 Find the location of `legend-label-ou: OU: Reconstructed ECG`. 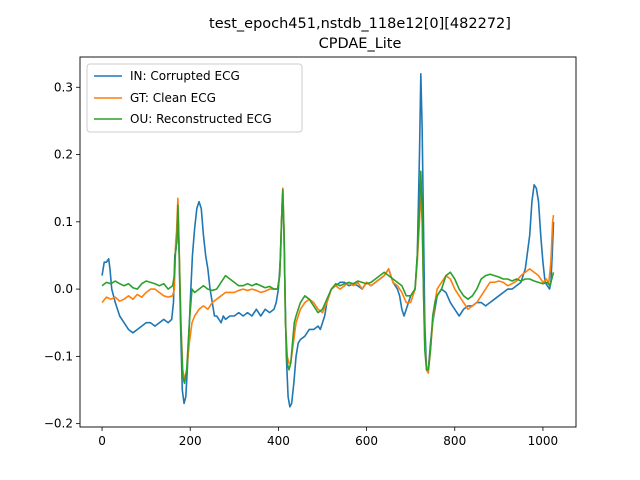

legend-label-ou: OU: Reconstructed ECG is located at coordinates (201, 119).